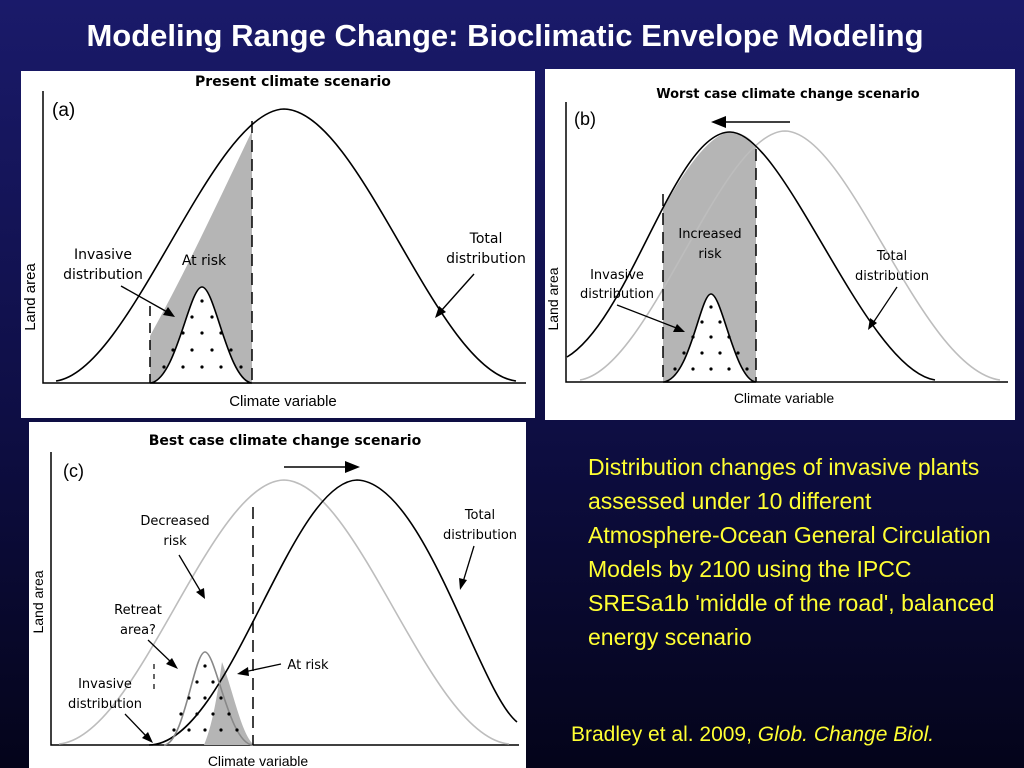 The height and width of the screenshot is (768, 1024). What do you see at coordinates (790, 255) in the screenshot?
I see `panel-b-present-distribution-curve` at bounding box center [790, 255].